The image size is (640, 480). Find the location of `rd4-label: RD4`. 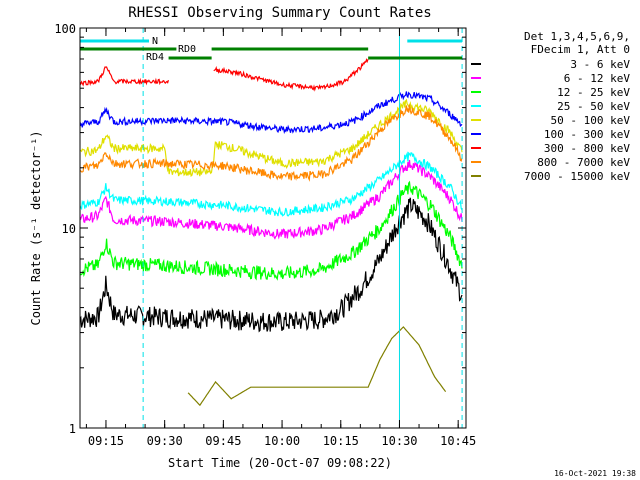

rd4-label: RD4 is located at coordinates (155, 57).